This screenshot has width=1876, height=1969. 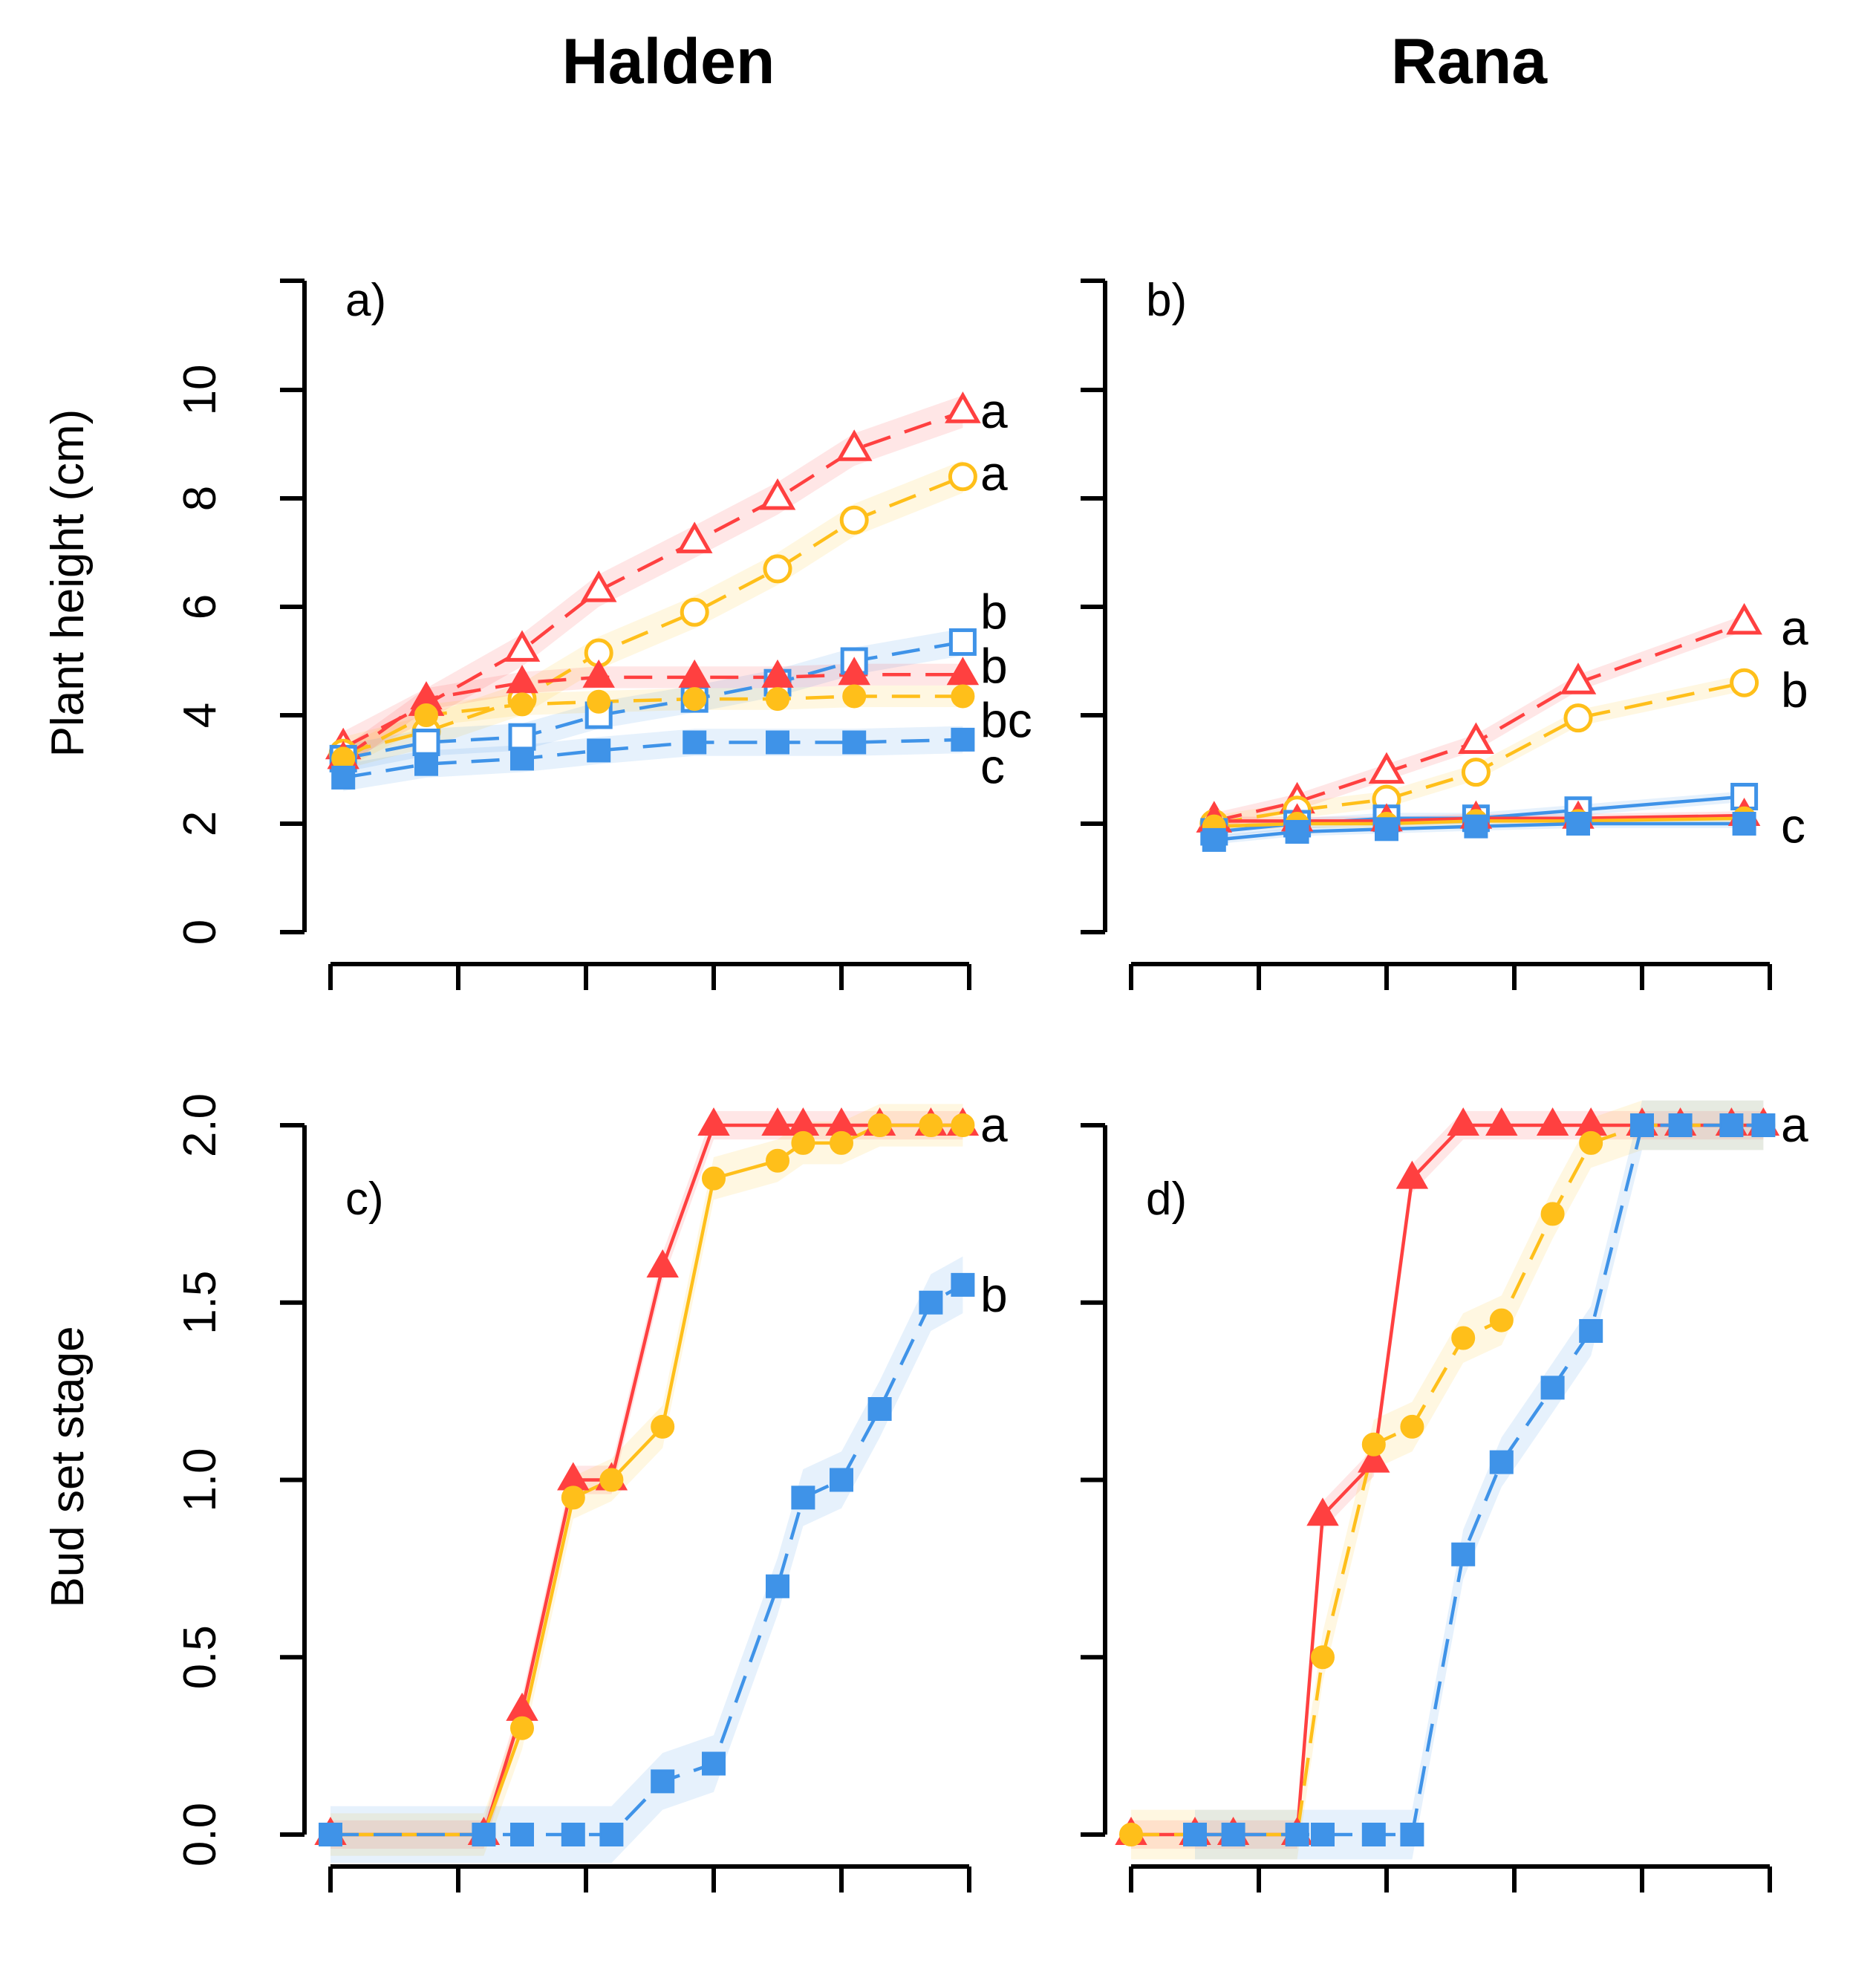 I want to click on line-orange-open, so click(x=653, y=615).